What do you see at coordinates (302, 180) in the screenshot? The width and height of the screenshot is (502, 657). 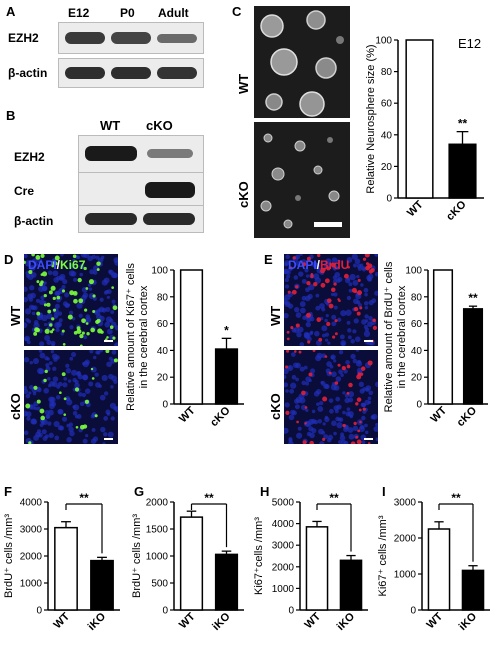 I see `neurosphere-image-cko` at bounding box center [302, 180].